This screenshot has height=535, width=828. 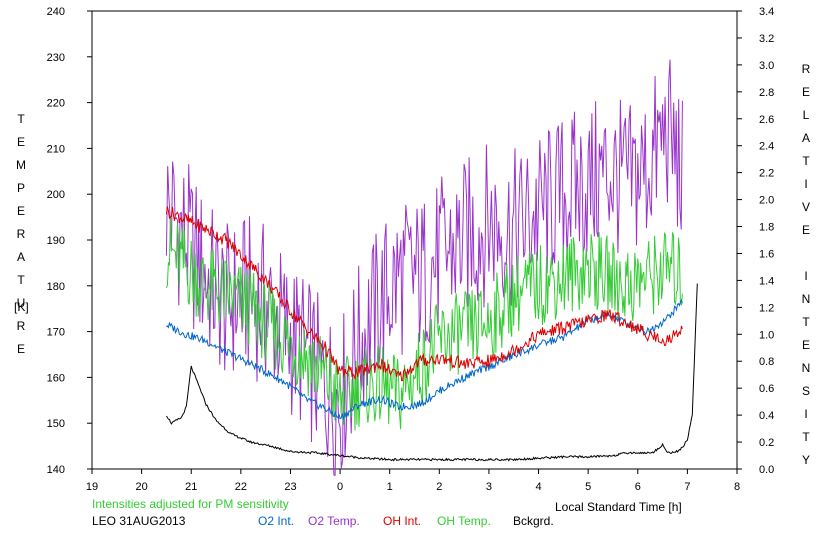 I want to click on x-tick-label: 7, so click(x=687, y=487).